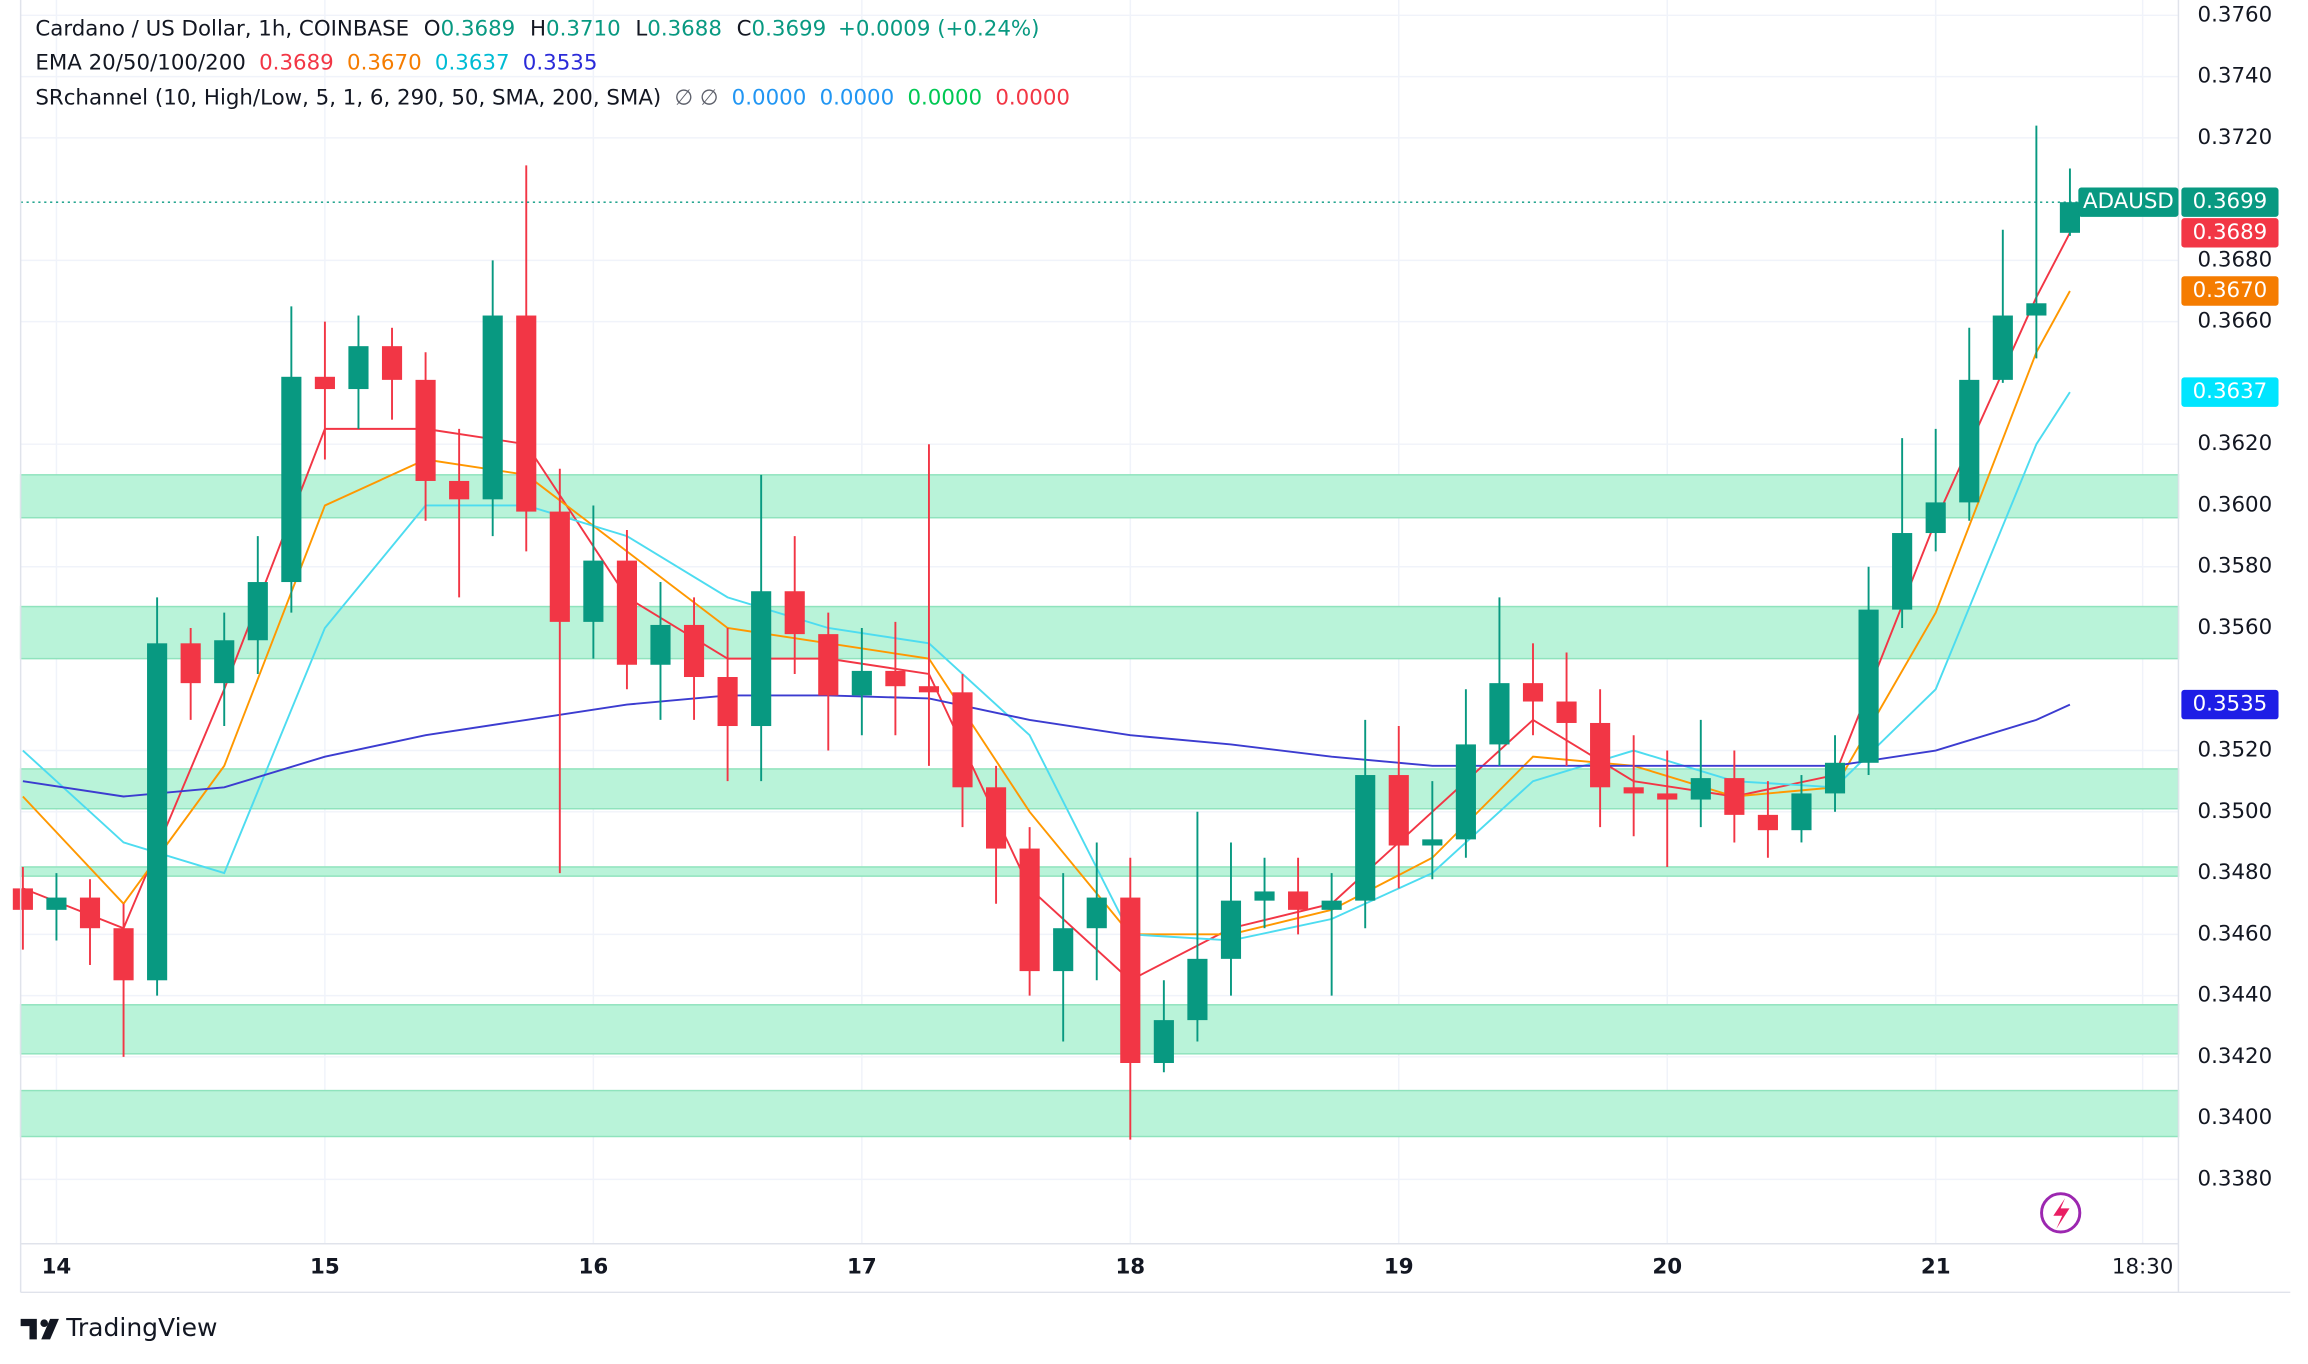  Describe the element at coordinates (44, 1323) in the screenshot. I see `logo-dot` at that location.